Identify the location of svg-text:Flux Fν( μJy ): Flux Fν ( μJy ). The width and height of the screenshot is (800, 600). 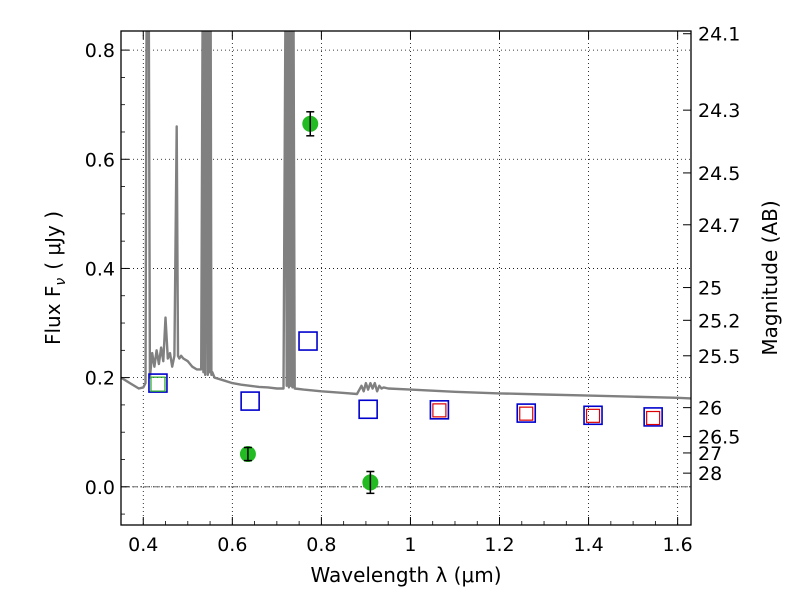
(55, 278).